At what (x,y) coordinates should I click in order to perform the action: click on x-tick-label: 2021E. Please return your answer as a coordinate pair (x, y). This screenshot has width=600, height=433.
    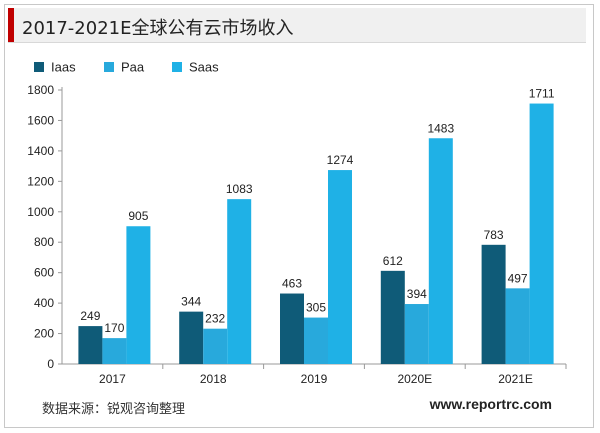
    Looking at the image, I should click on (515, 379).